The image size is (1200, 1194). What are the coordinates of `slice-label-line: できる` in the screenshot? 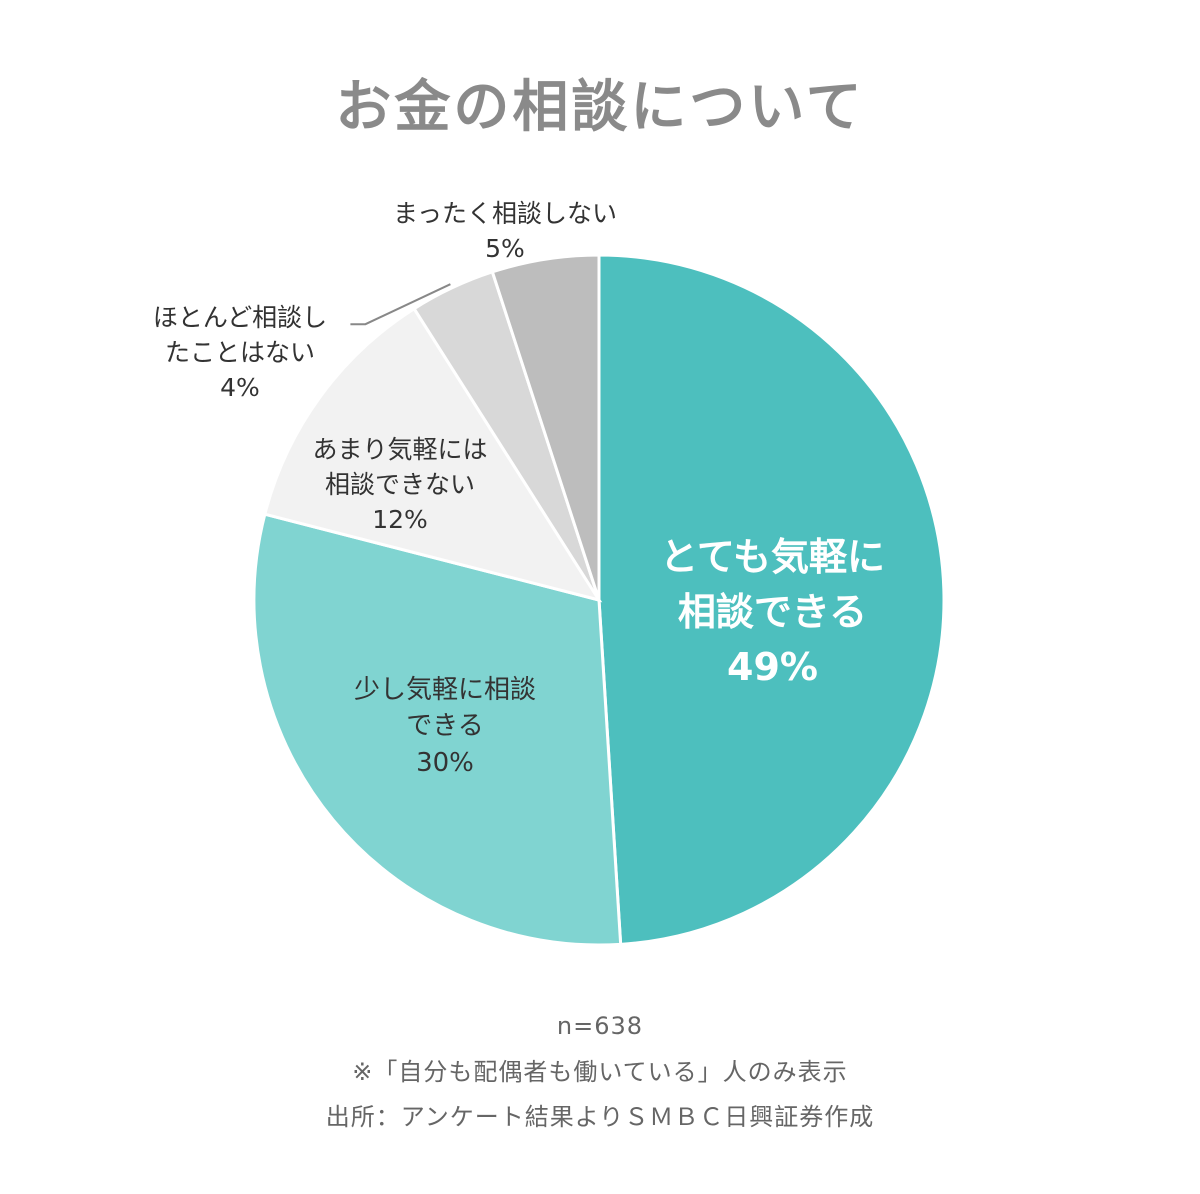 It's located at (445, 726).